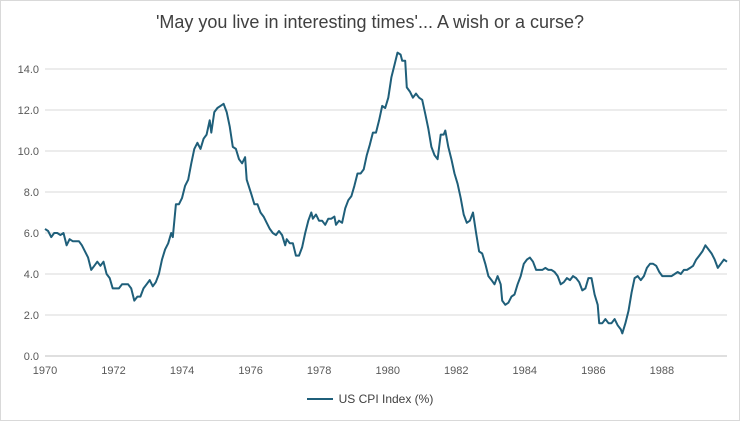 Image resolution: width=740 pixels, height=421 pixels. I want to click on y-tick-label: 6.0, so click(31, 234).